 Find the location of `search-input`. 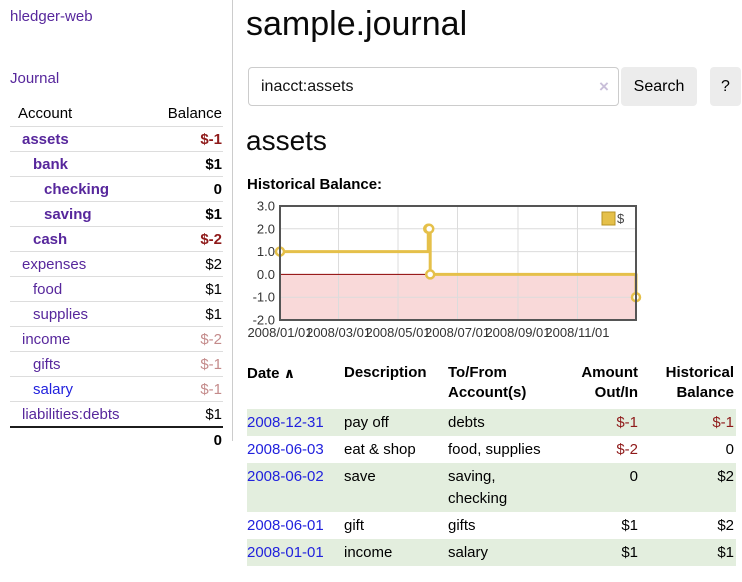

search-input is located at coordinates (433, 86).